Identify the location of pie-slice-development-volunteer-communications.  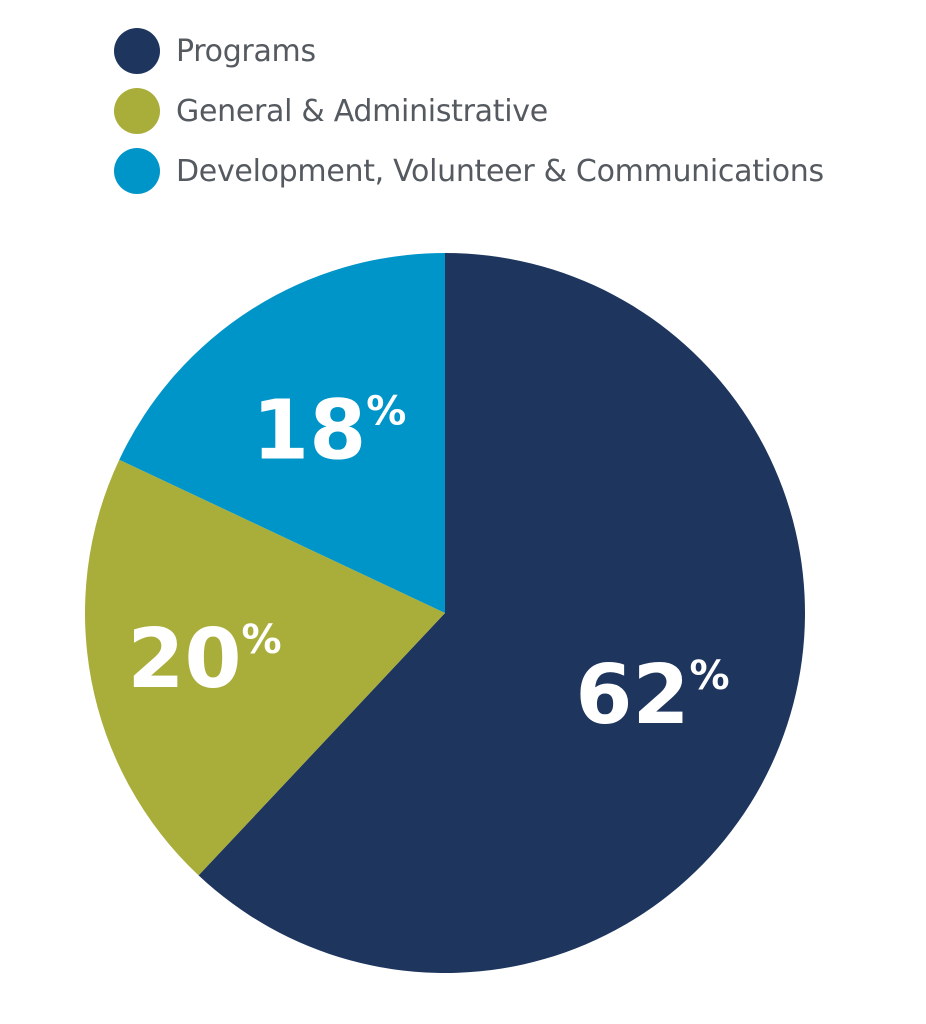
(282, 433).